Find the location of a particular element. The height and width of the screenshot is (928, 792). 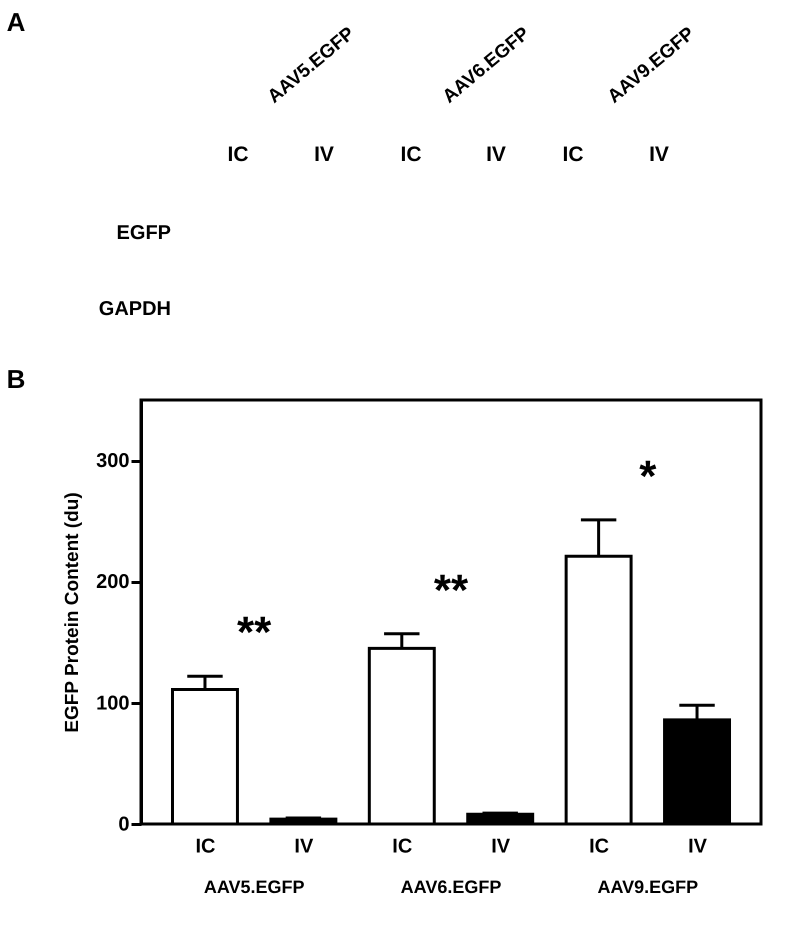

text: EGFP is located at coordinates (143, 233).